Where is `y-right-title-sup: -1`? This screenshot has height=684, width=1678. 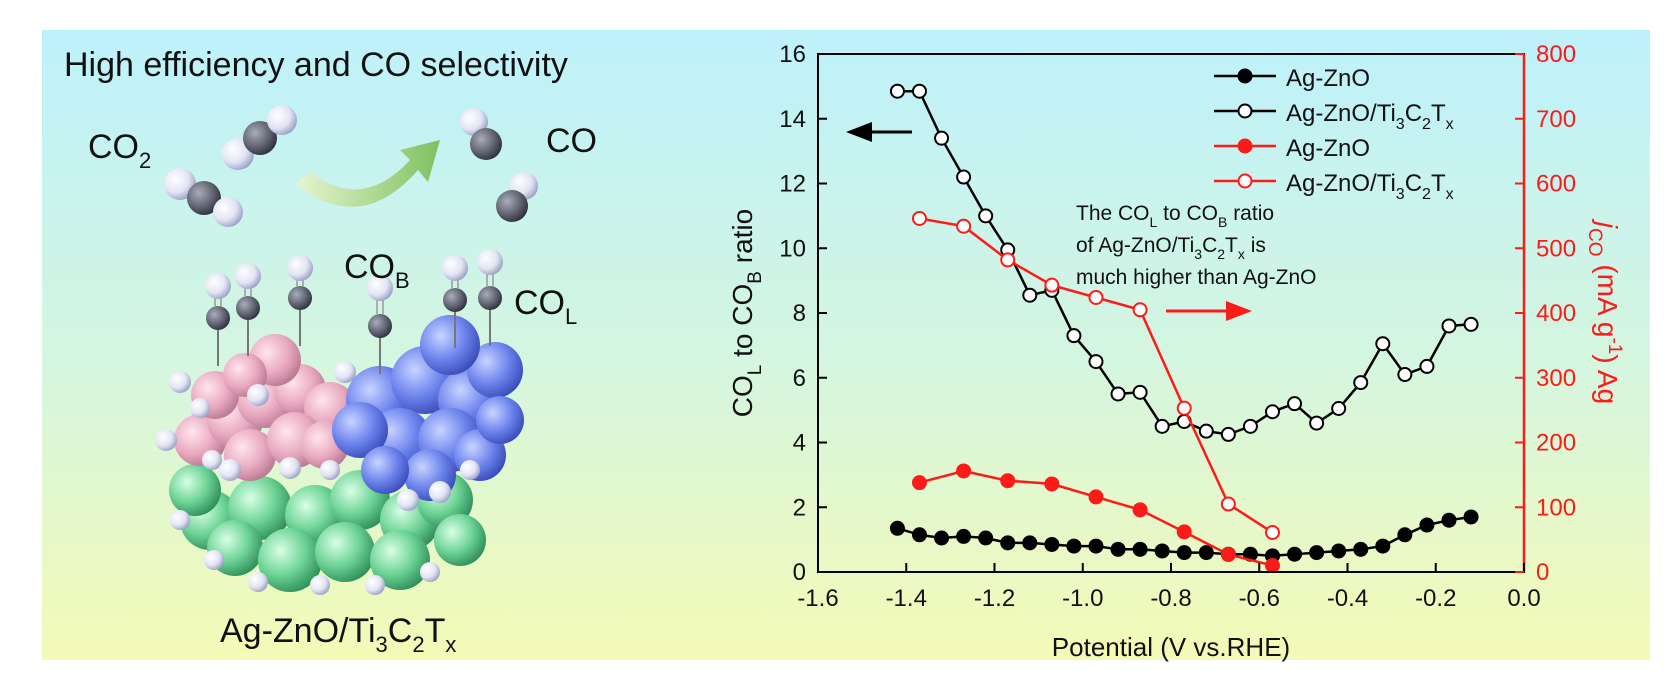 y-right-title-sup: -1 is located at coordinates (1614, 345).